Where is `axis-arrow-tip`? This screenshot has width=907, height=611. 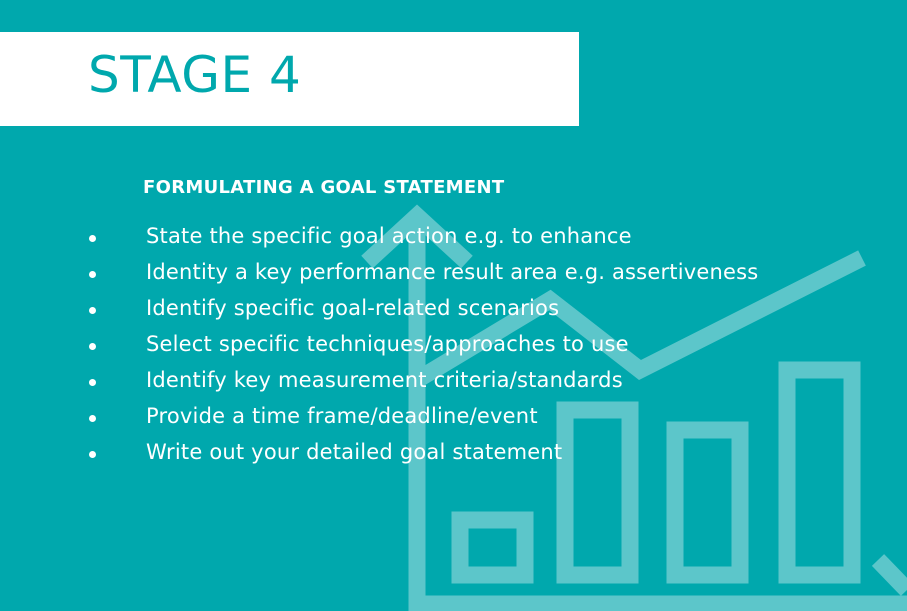
axis-arrow-tip is located at coordinates (889, 575).